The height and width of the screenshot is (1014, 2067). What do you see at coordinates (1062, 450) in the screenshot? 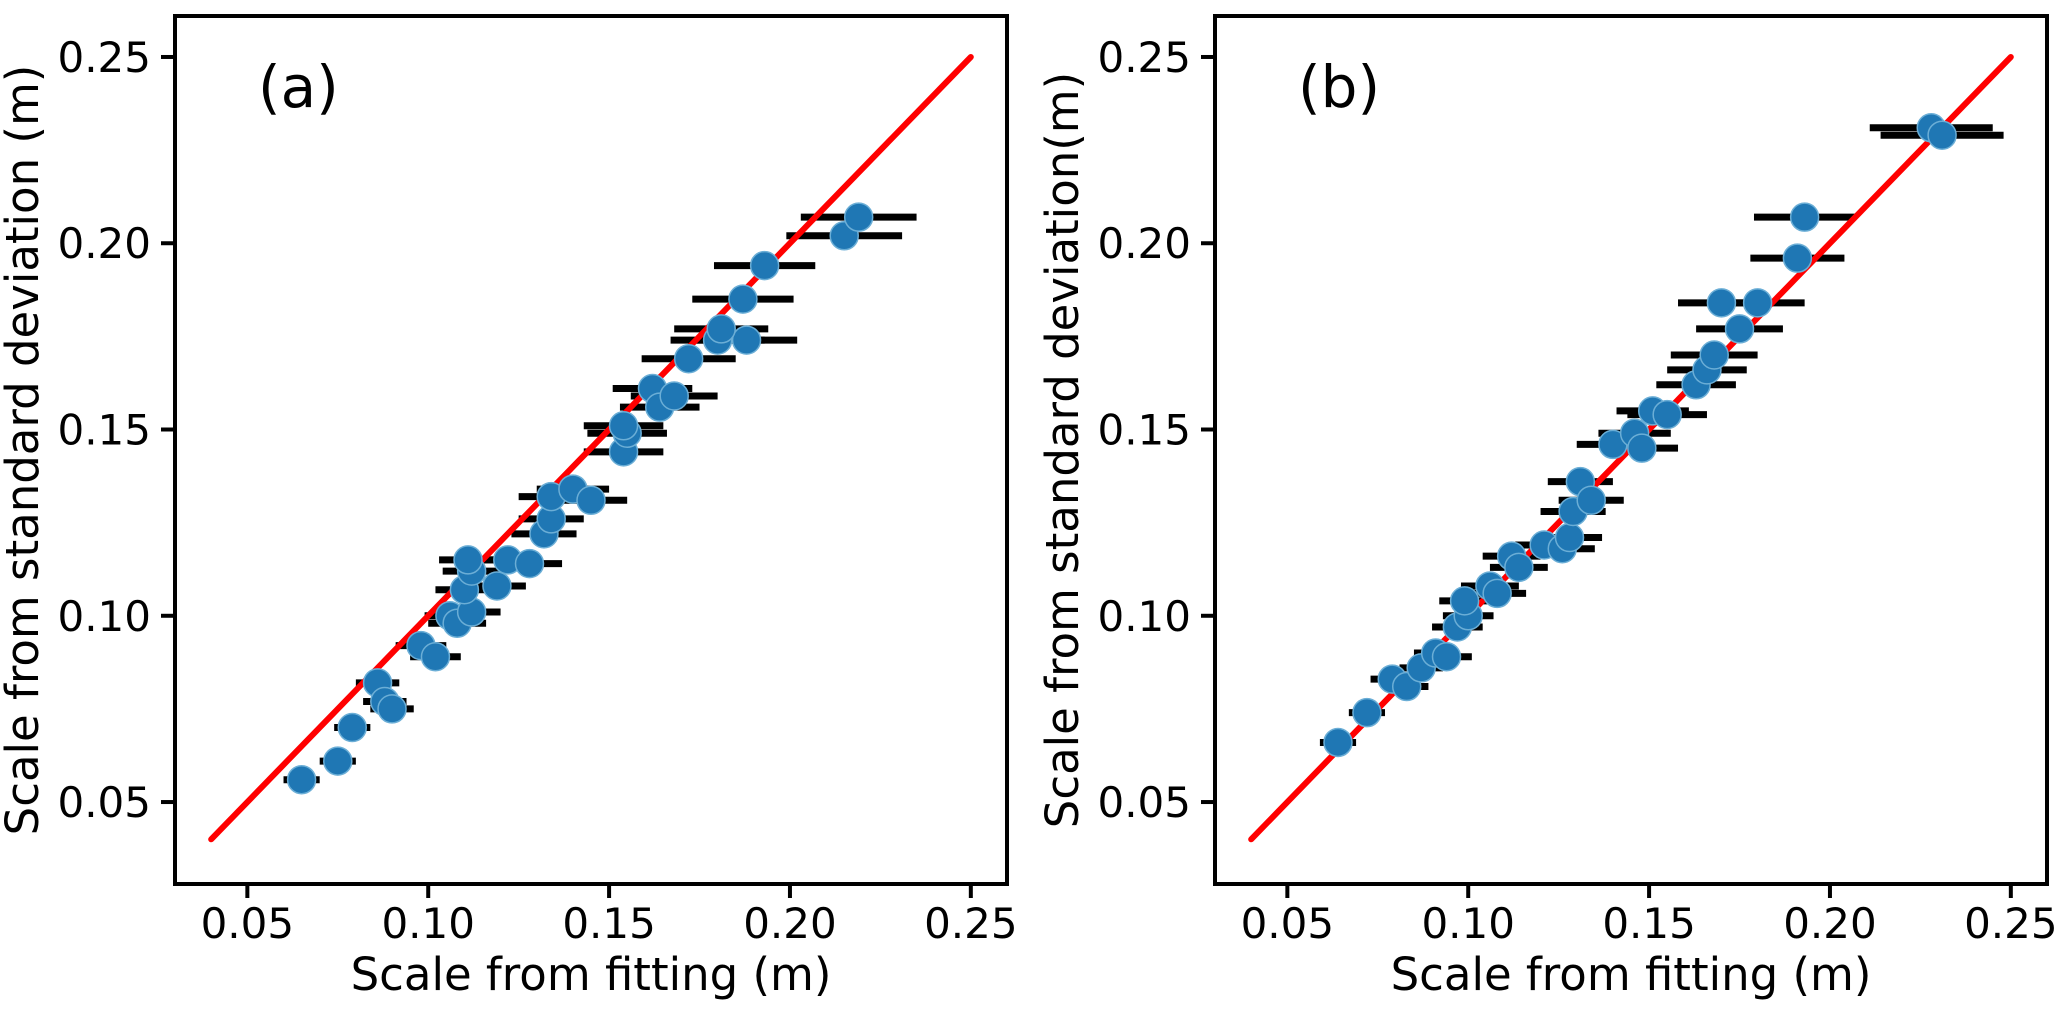
I see `y-axis-label: Scale from standard deviation(m)` at bounding box center [1062, 450].